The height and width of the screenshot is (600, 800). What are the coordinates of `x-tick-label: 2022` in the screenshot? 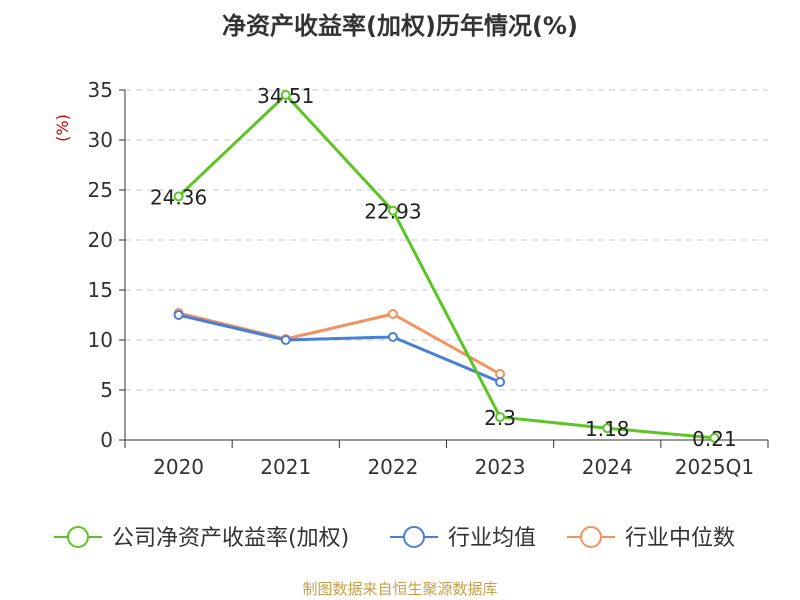 It's located at (392, 467).